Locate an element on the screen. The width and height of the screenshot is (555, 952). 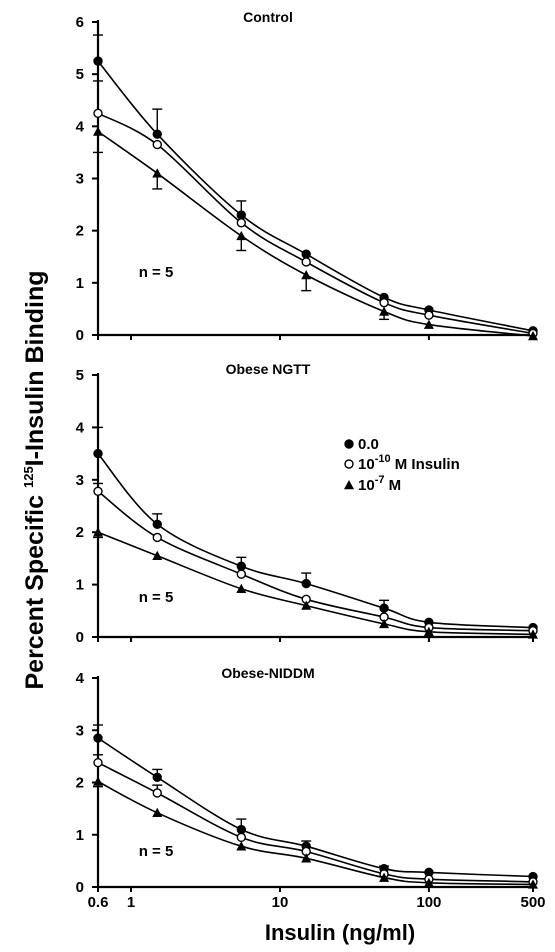
legend-entry: 0.0 is located at coordinates (361, 444).